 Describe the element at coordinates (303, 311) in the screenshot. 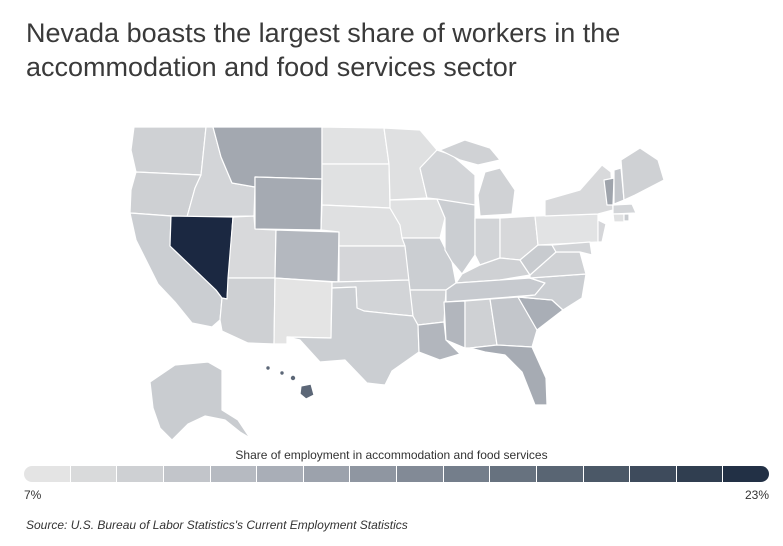

I see `state-new-mexico` at that location.